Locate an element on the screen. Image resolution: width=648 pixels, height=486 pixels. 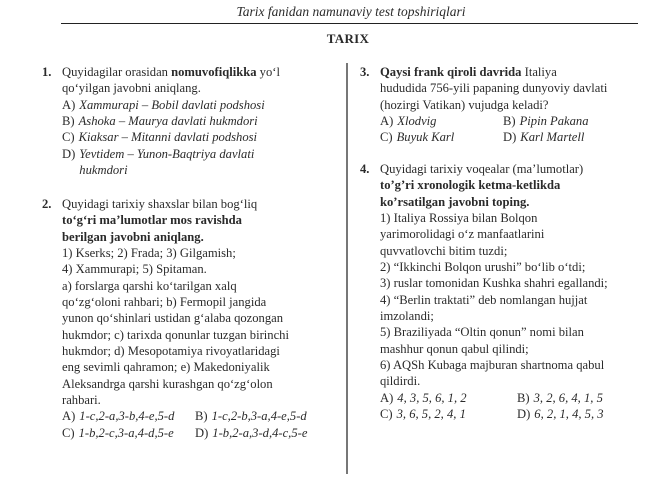
question-text: 6) AQSh Kubaga majburan shartnoma qabul is located at coordinates (492, 365).